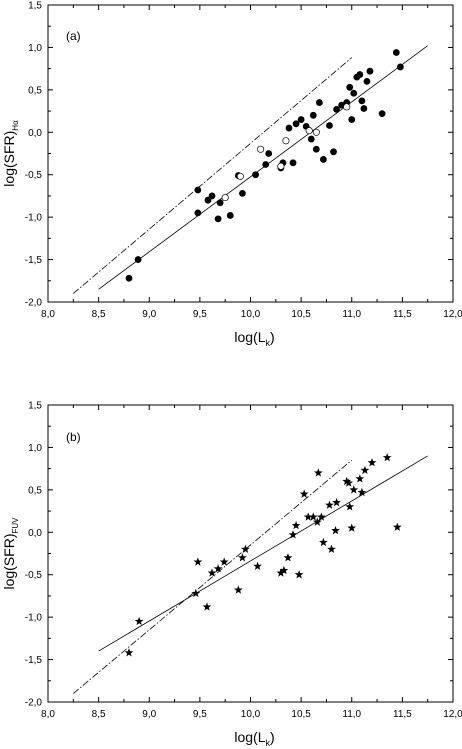 This screenshot has height=749, width=462. Describe the element at coordinates (73, 36) in the screenshot. I see `panel-label: (a)` at that location.